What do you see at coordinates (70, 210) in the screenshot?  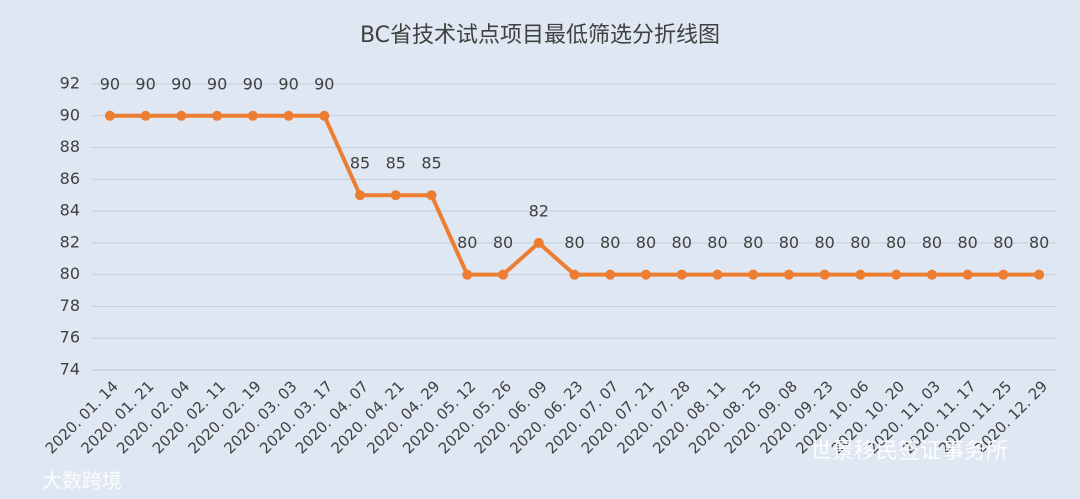 I see `y-tick-label: 84` at bounding box center [70, 210].